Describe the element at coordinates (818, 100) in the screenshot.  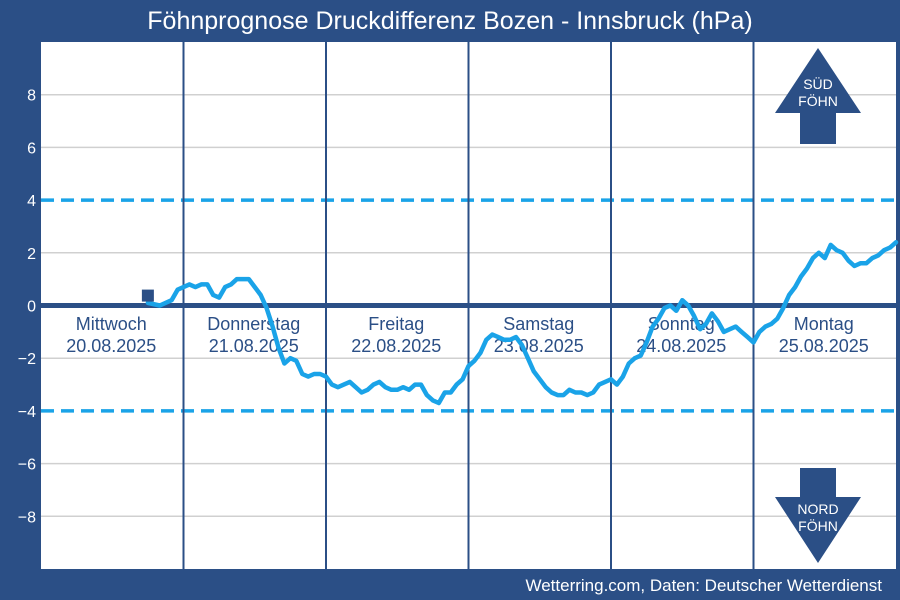
I see `up-arrow-label-line2: FÖHN` at that location.